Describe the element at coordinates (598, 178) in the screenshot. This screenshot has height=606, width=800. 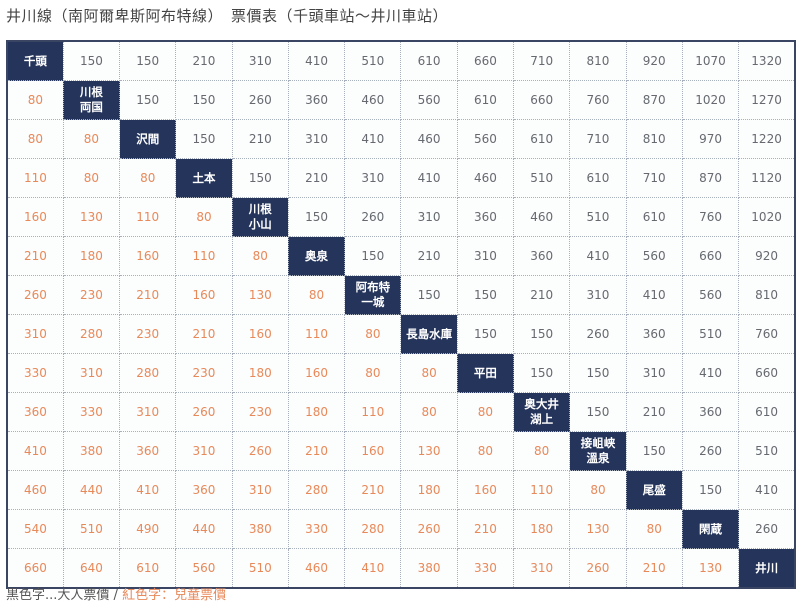
I see `adult-fare-cell: 610` at that location.